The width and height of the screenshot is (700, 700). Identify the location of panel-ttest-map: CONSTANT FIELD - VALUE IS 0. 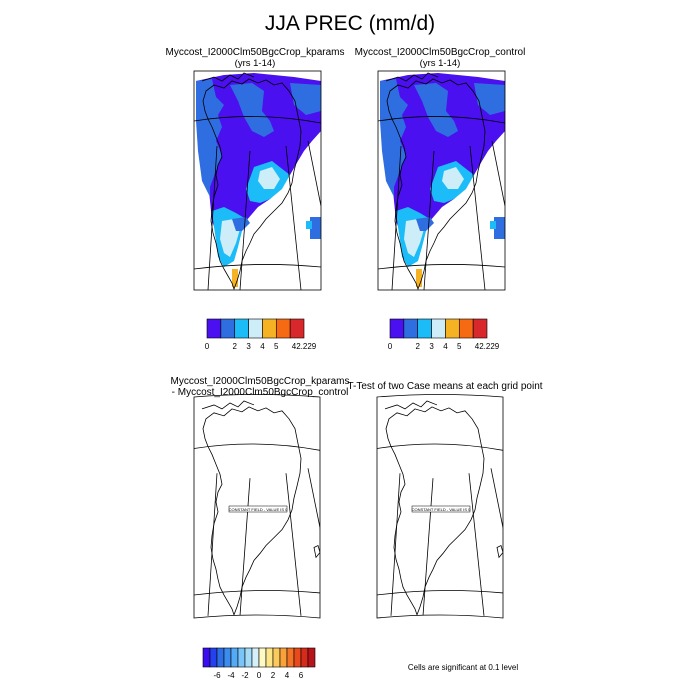
(440, 506).